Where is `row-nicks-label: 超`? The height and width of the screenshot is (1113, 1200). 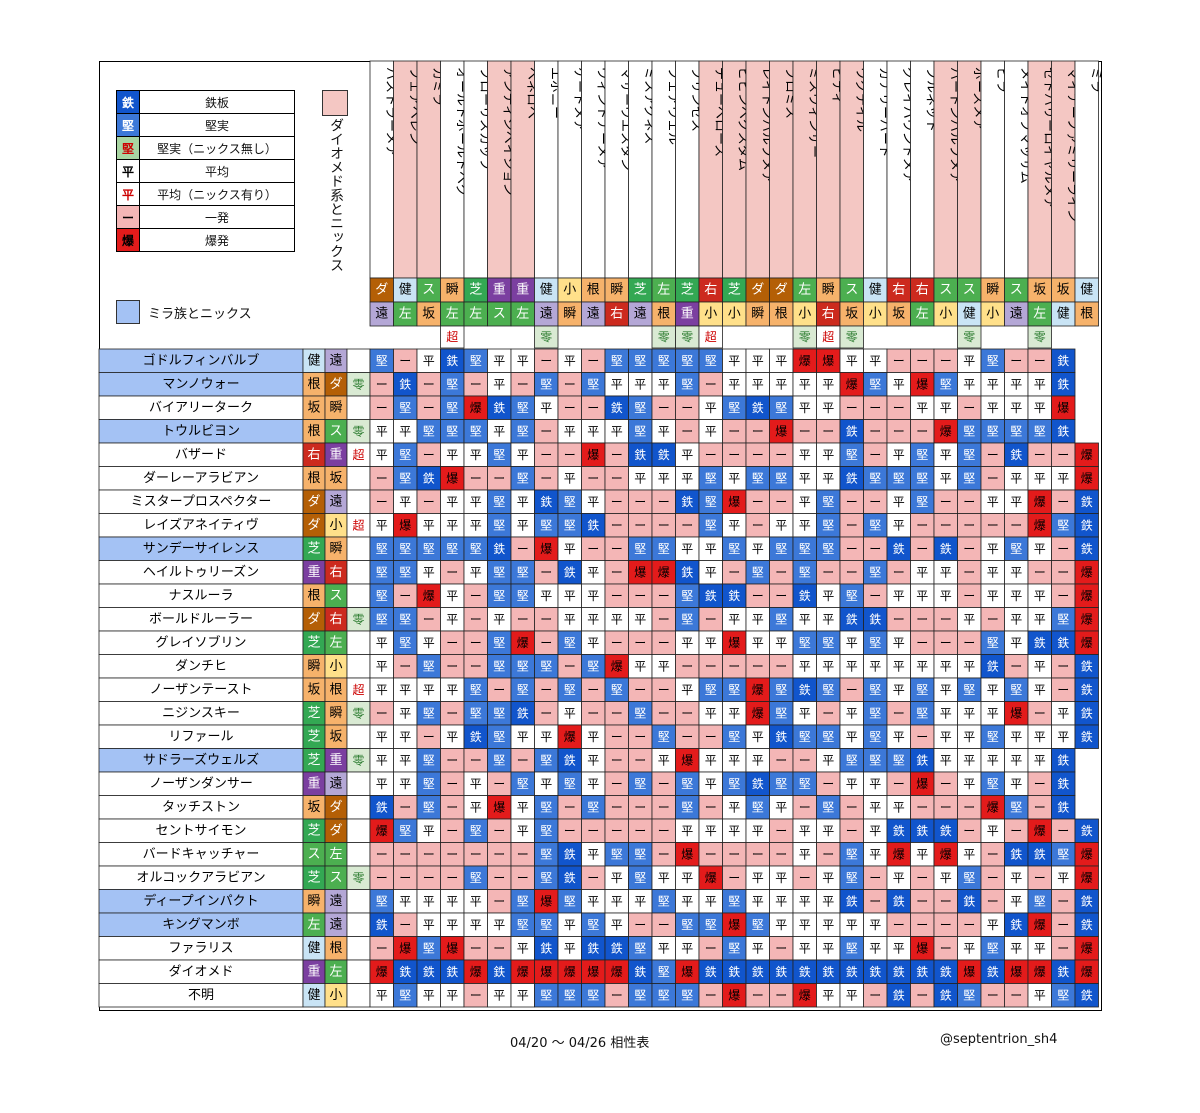
row-nicks-label: 超 is located at coordinates (358, 689).